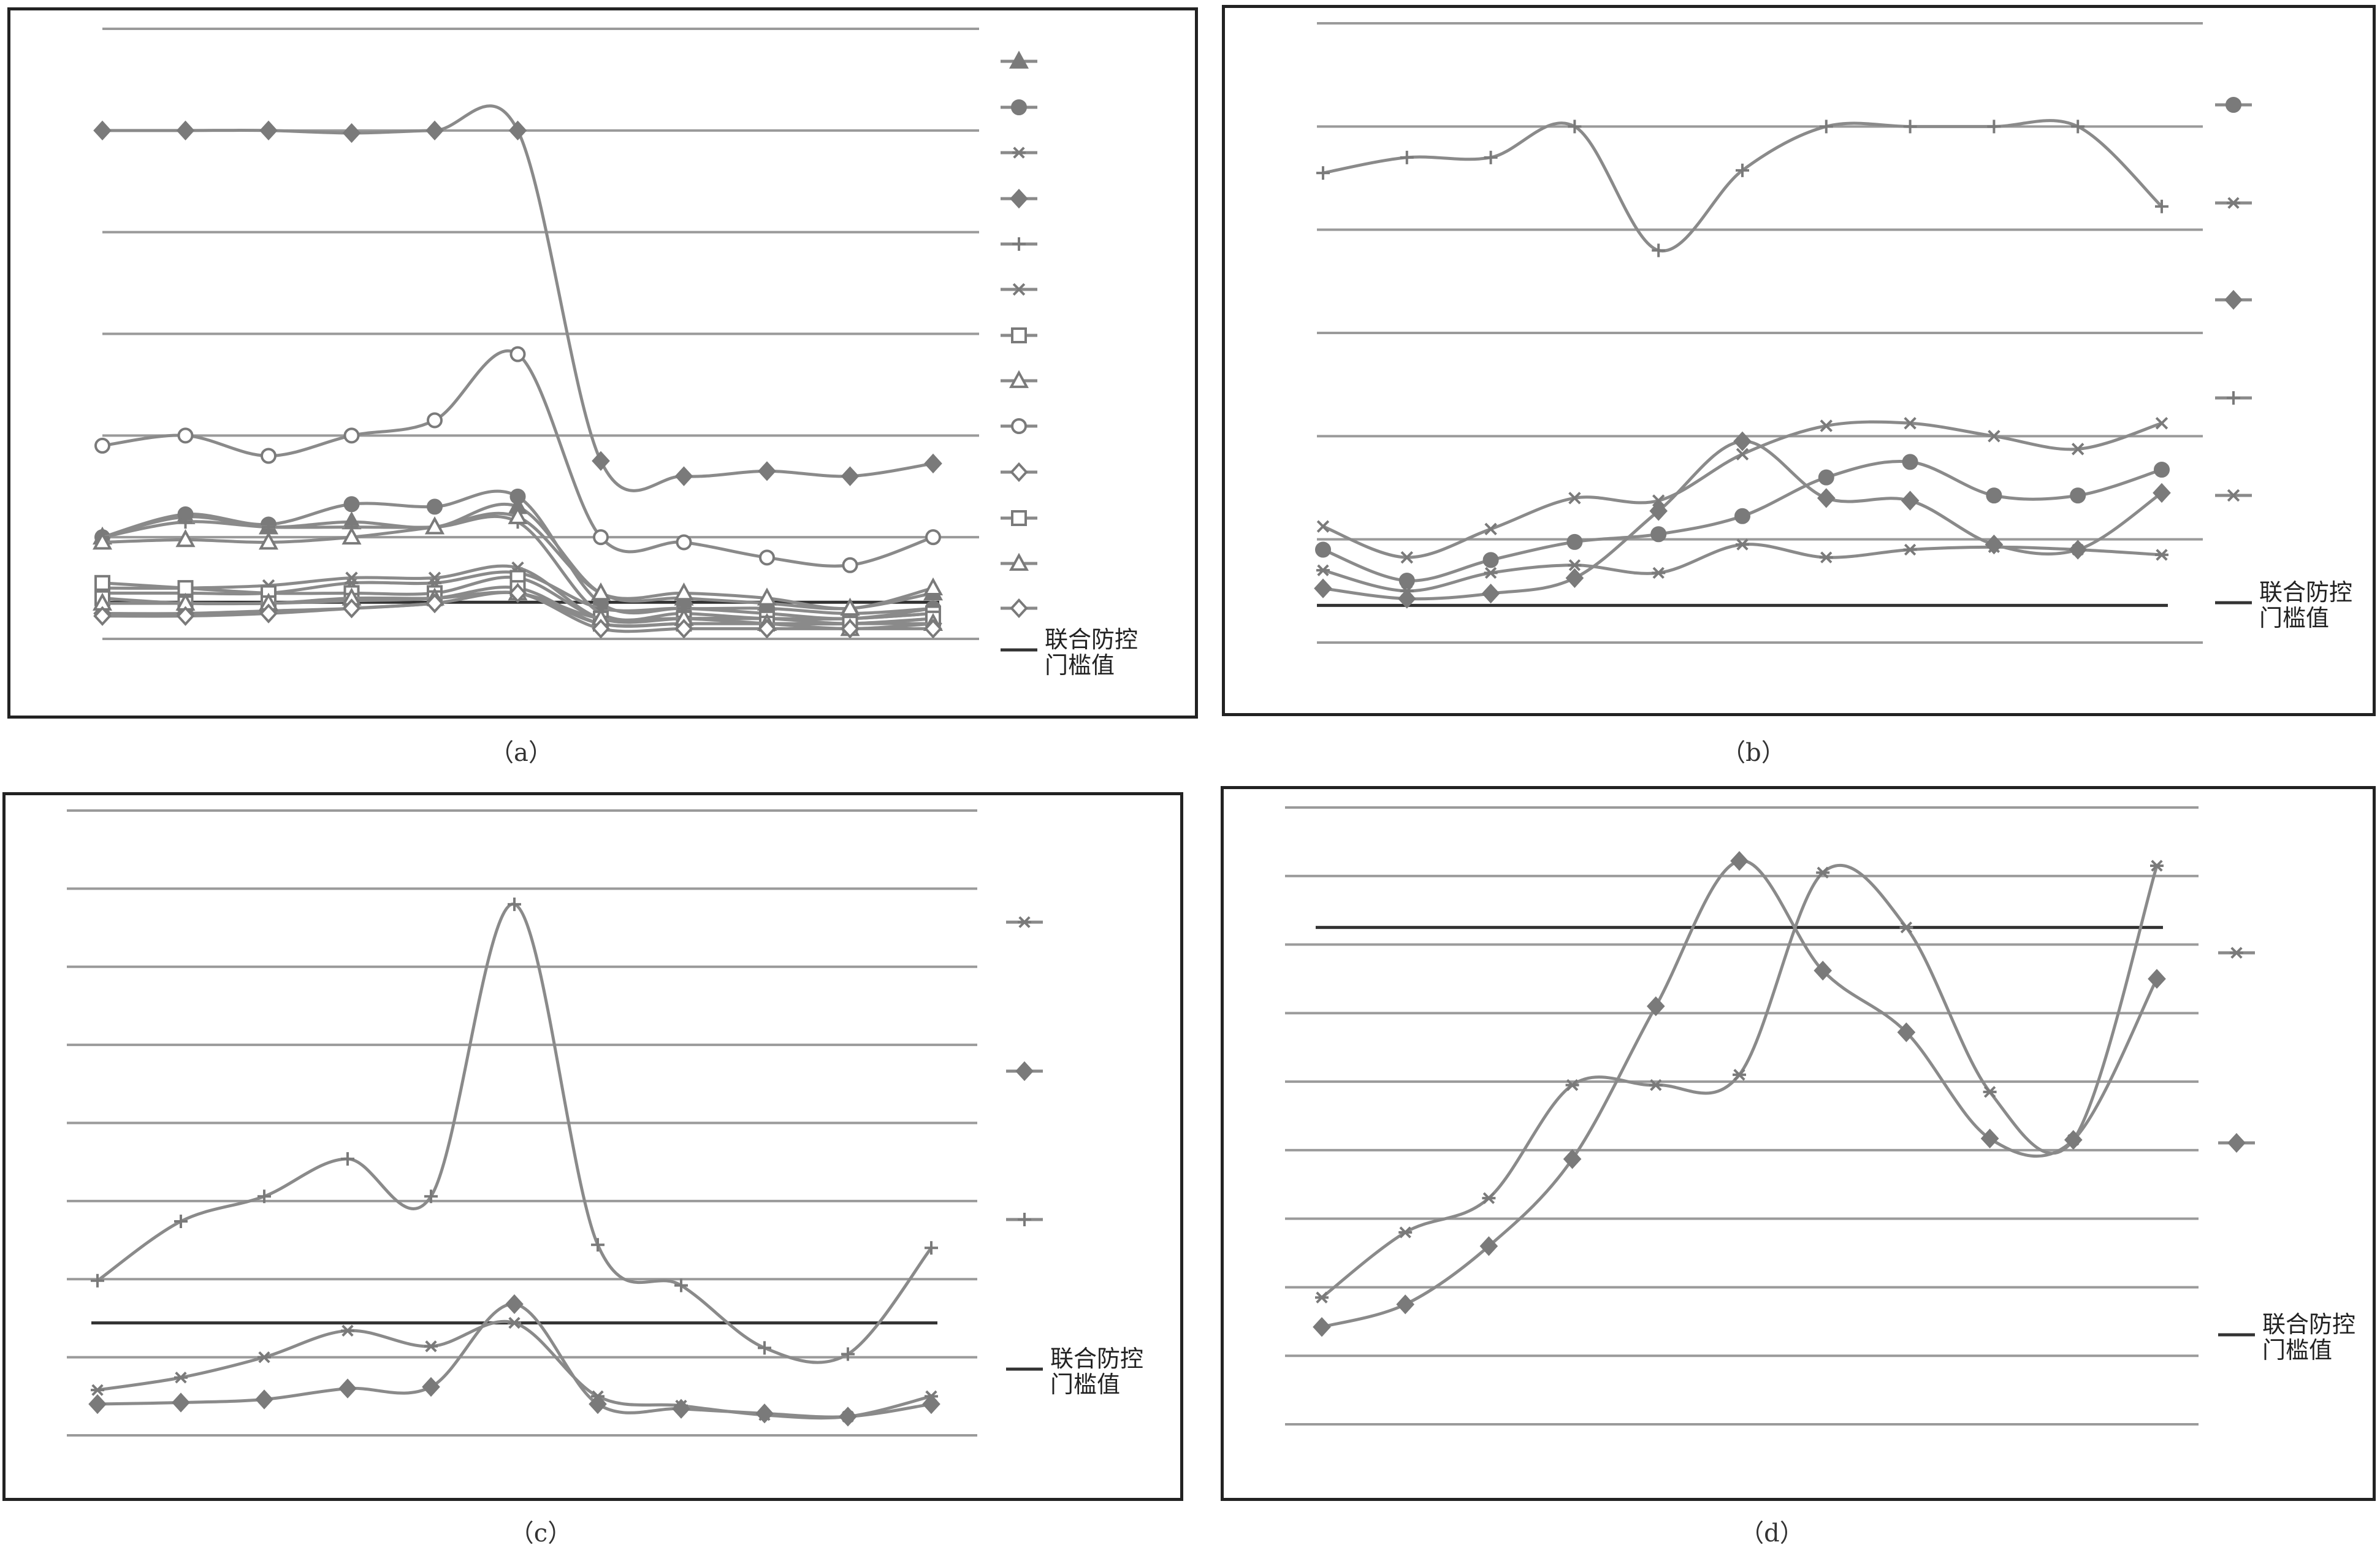 The width and height of the screenshot is (2380, 1550). What do you see at coordinates (1910, 501) in the screenshot?
I see `data-point-b-2-2016` at bounding box center [1910, 501].